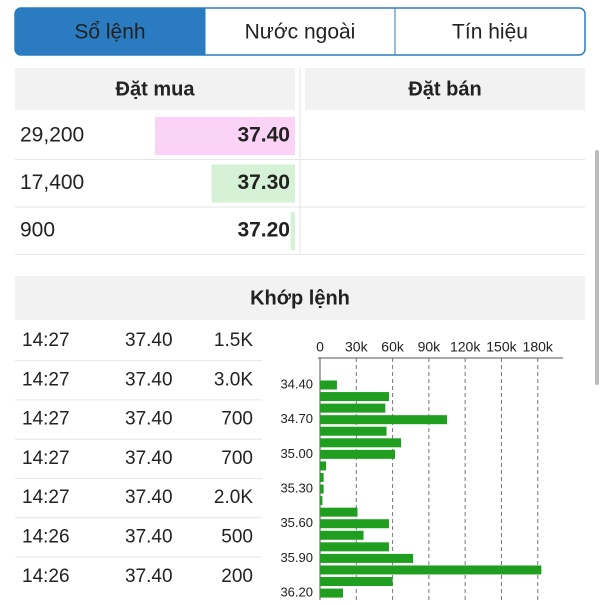 The image size is (600, 605). I want to click on tab-label: Tín hiệu, so click(490, 32).